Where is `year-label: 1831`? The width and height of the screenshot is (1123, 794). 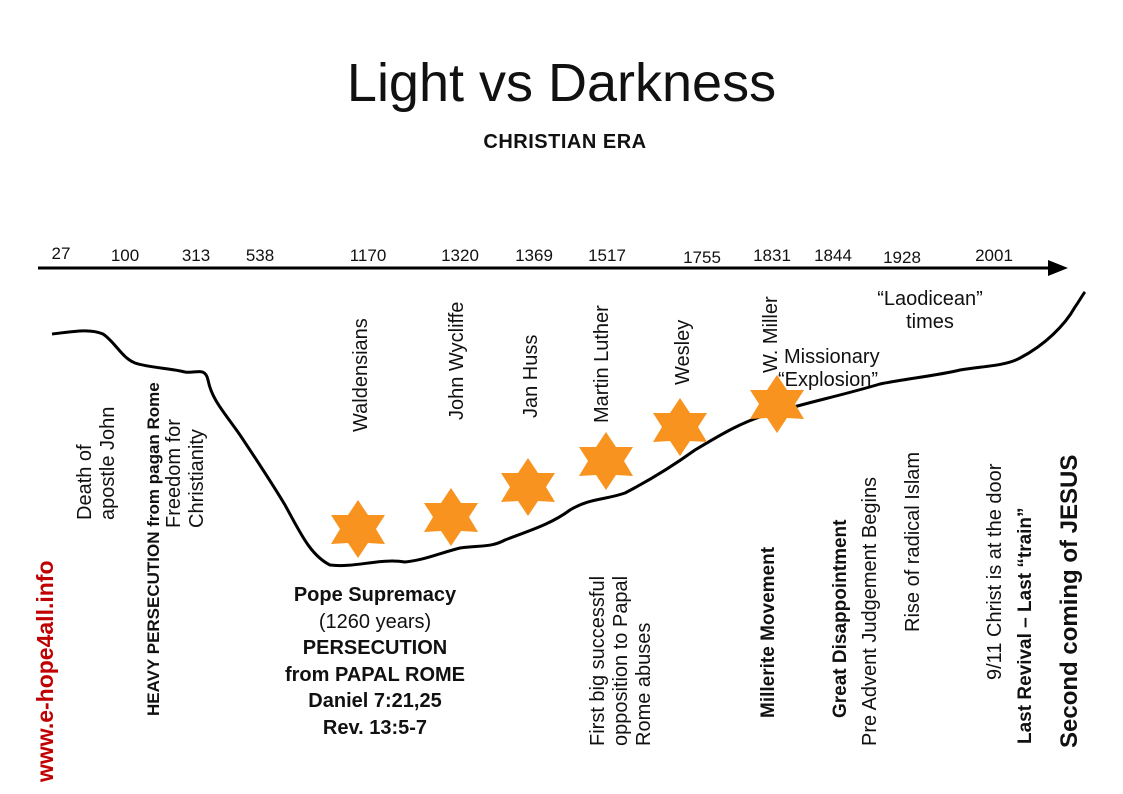
year-label: 1831 is located at coordinates (772, 255).